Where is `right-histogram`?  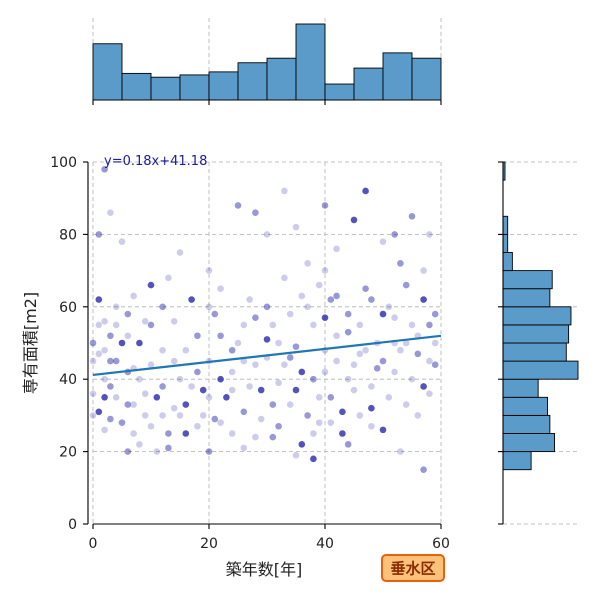
right-histogram is located at coordinates (540, 316).